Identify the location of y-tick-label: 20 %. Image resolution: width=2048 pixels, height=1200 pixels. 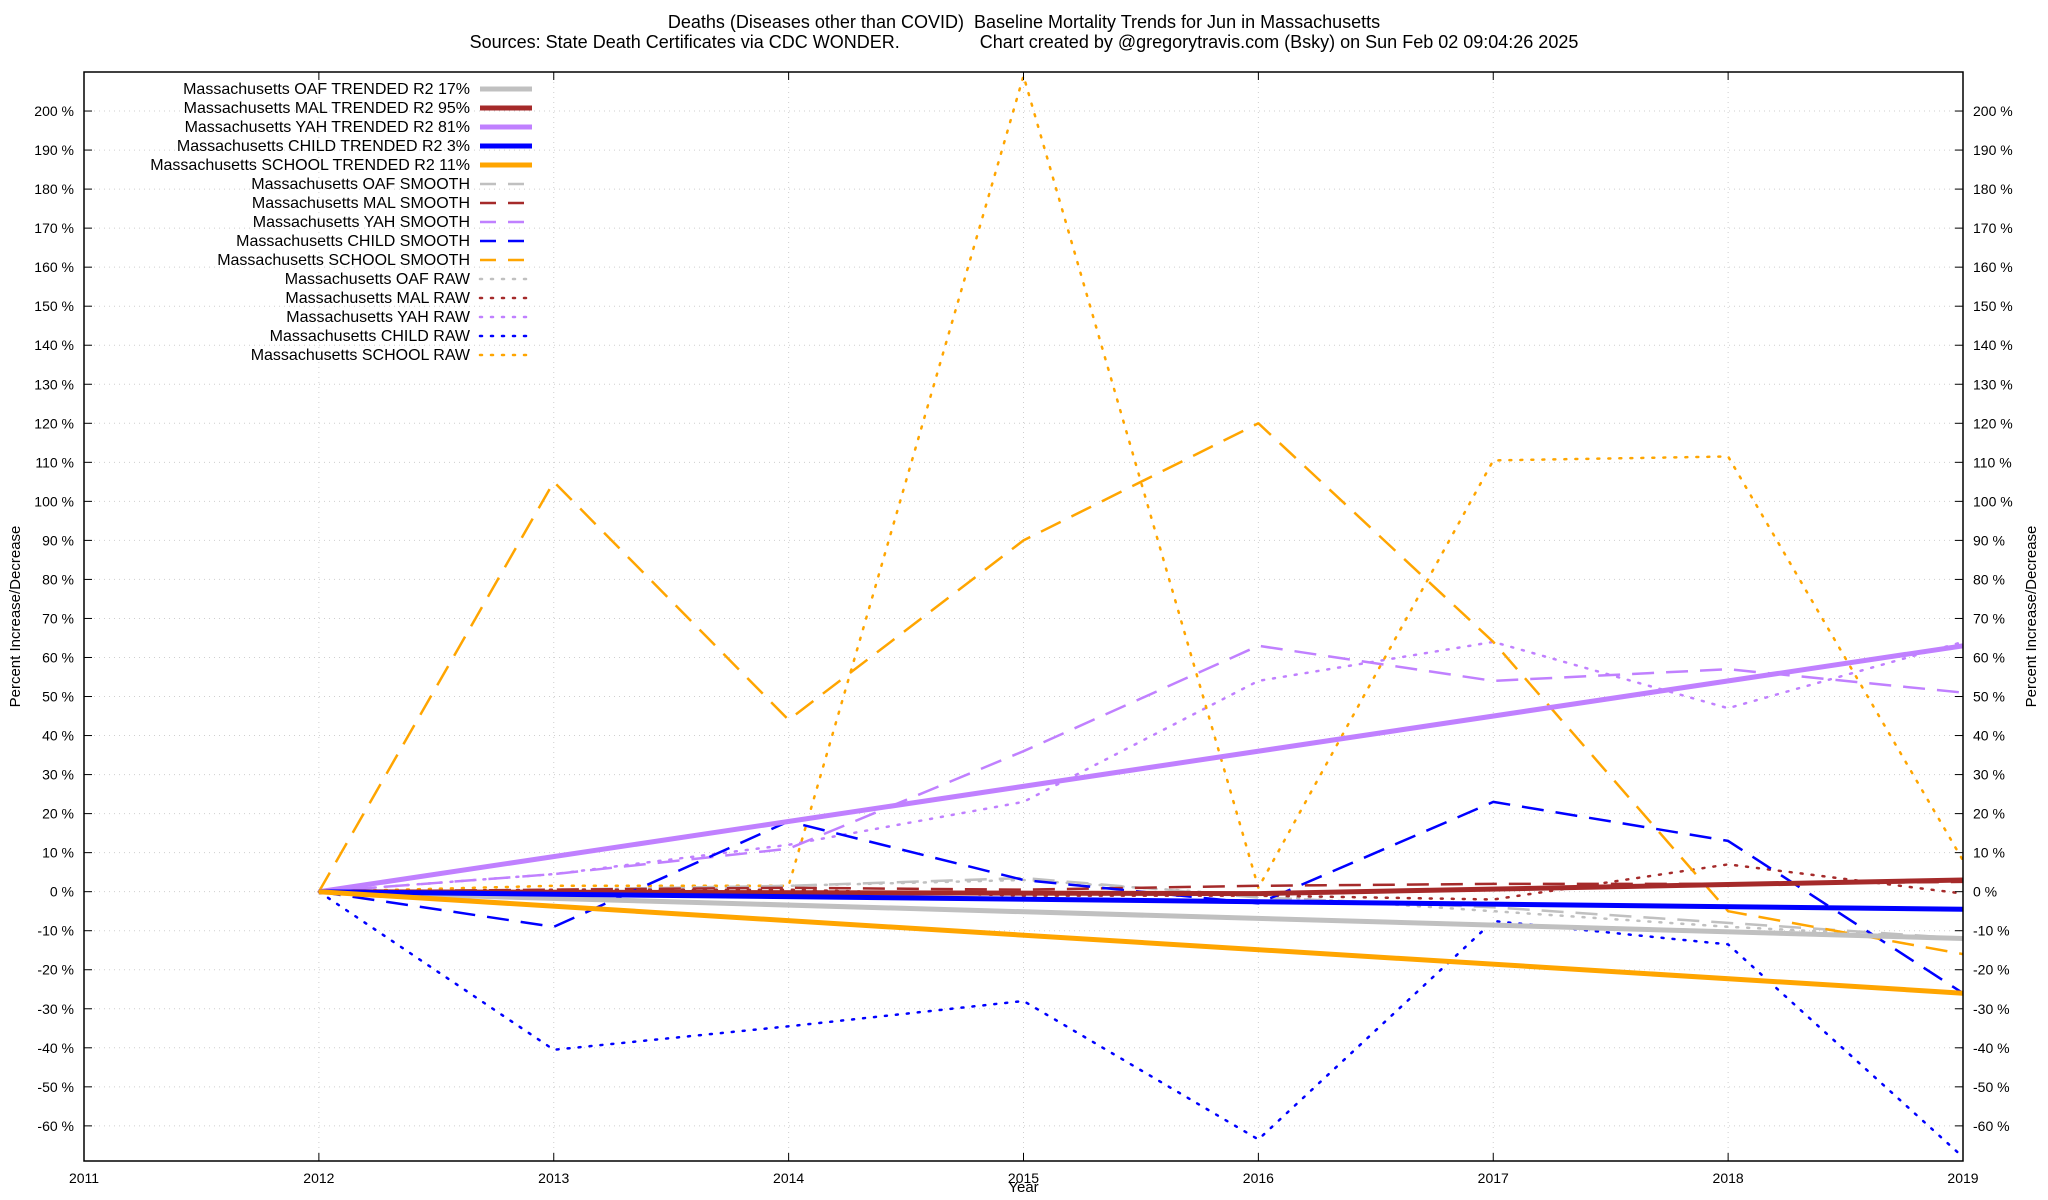
(58, 814).